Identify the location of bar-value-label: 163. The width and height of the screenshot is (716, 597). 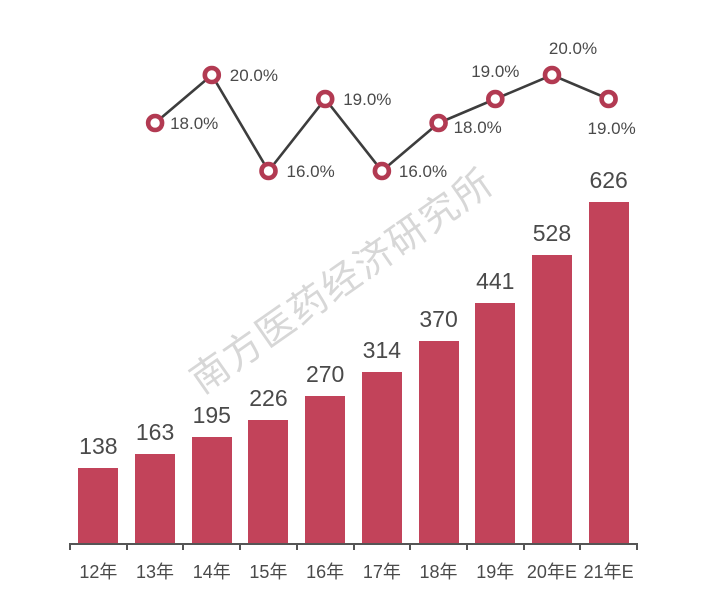
(155, 432).